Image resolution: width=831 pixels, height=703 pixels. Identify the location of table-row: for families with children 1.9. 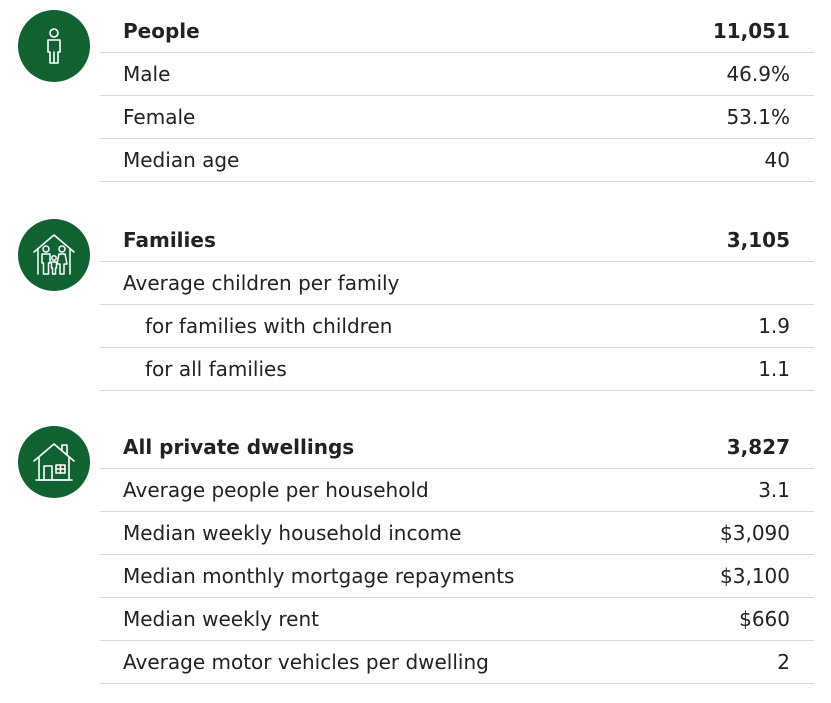
(457, 326).